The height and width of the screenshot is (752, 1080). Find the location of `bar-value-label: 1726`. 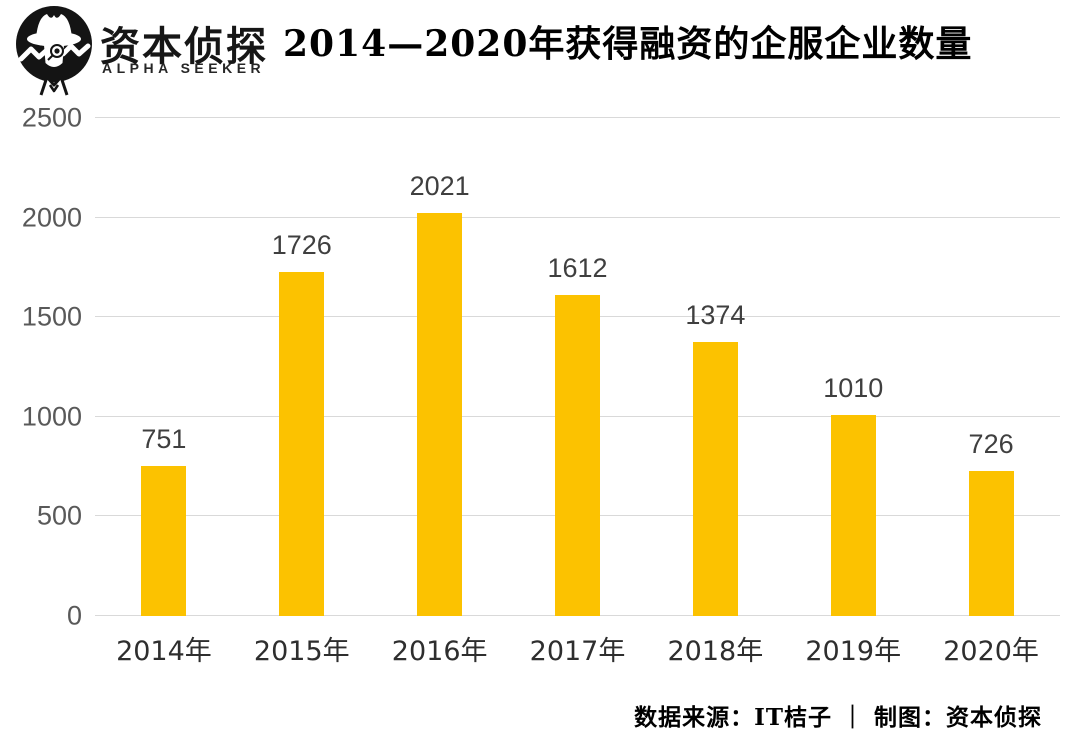

bar-value-label: 1726 is located at coordinates (301, 245).